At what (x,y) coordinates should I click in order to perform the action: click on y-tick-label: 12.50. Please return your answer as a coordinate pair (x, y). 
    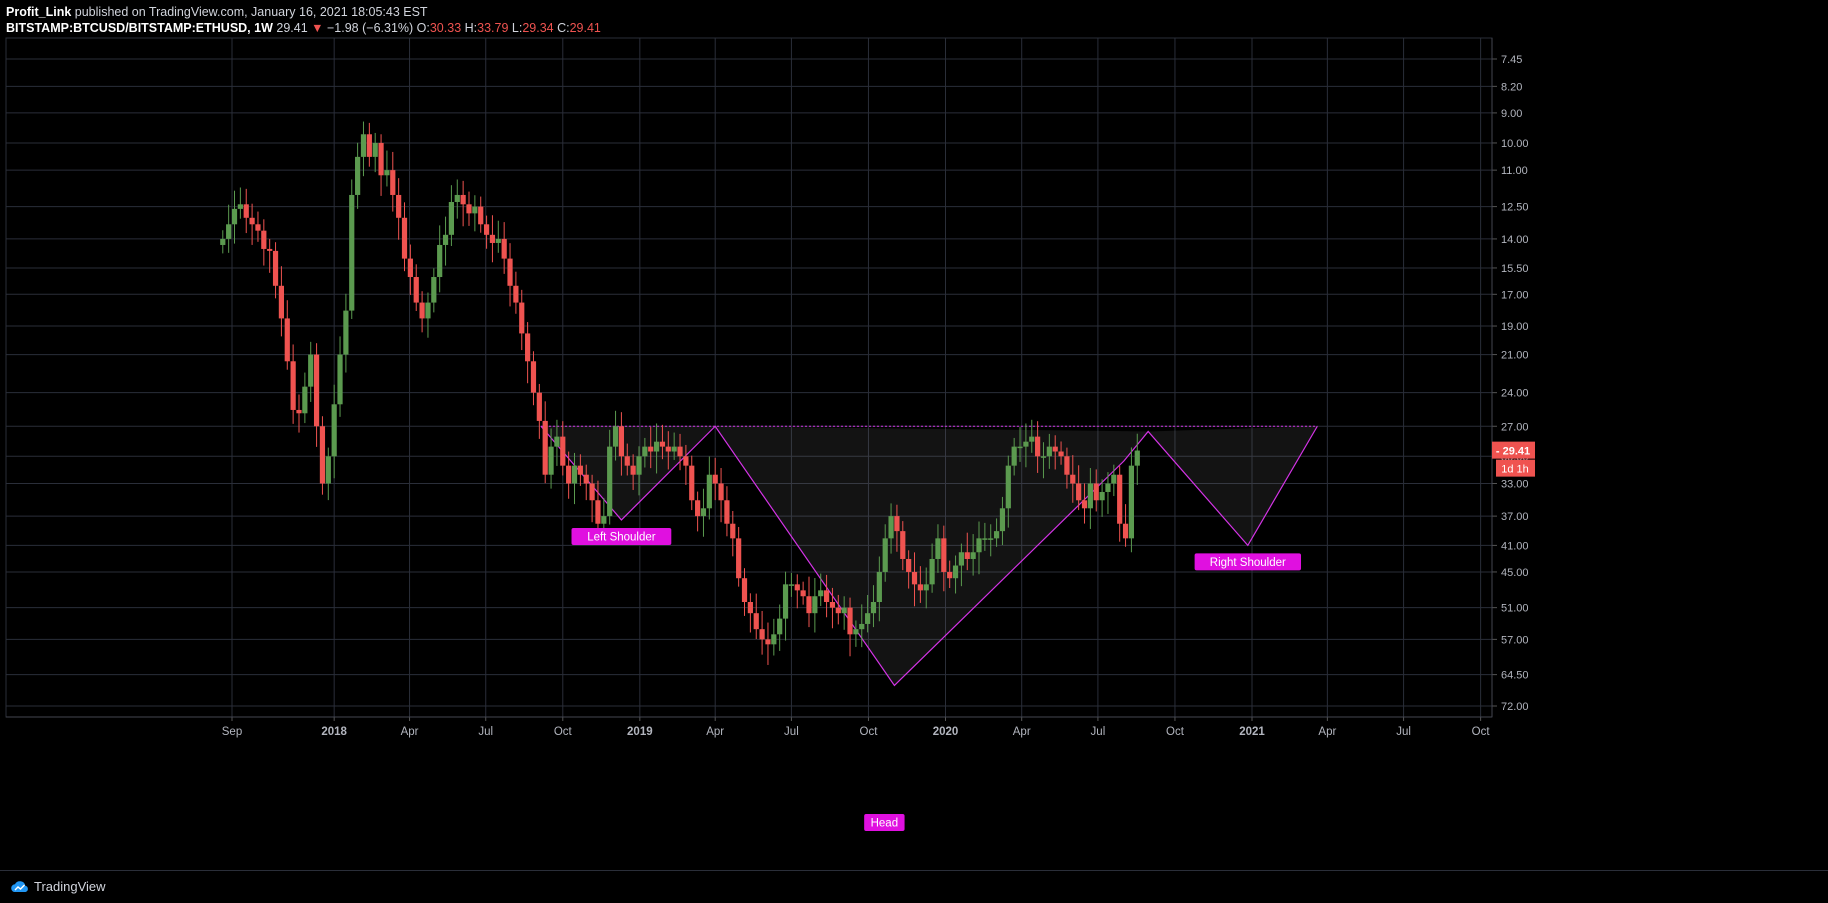
    Looking at the image, I should click on (1515, 208).